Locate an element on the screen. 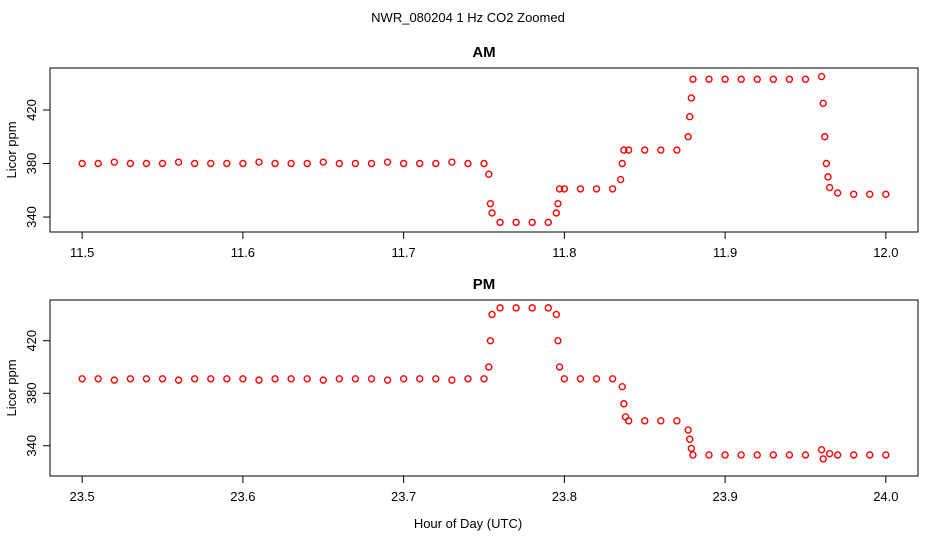 This screenshot has width=936, height=545. panel-title: PM is located at coordinates (484, 284).